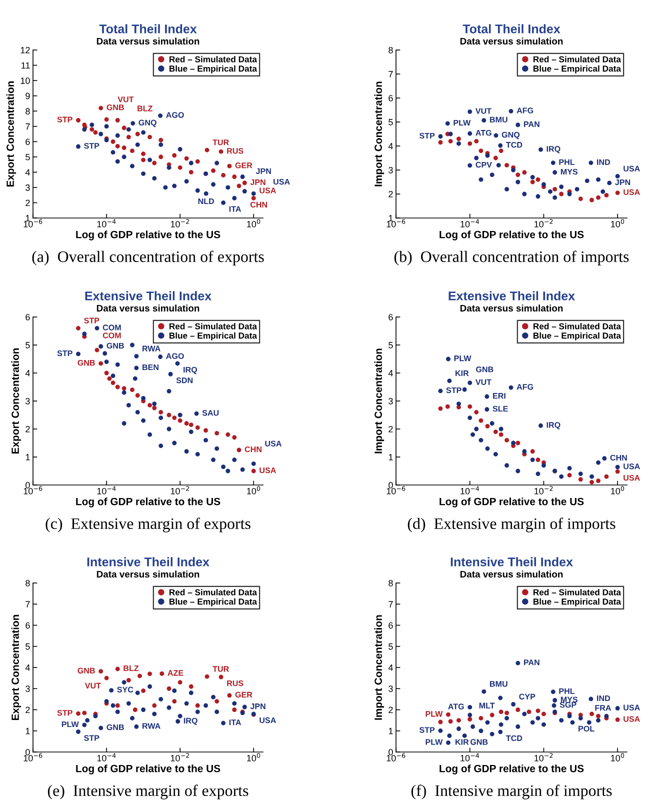  What do you see at coordinates (235, 151) in the screenshot?
I see `annotation: RUS` at bounding box center [235, 151].